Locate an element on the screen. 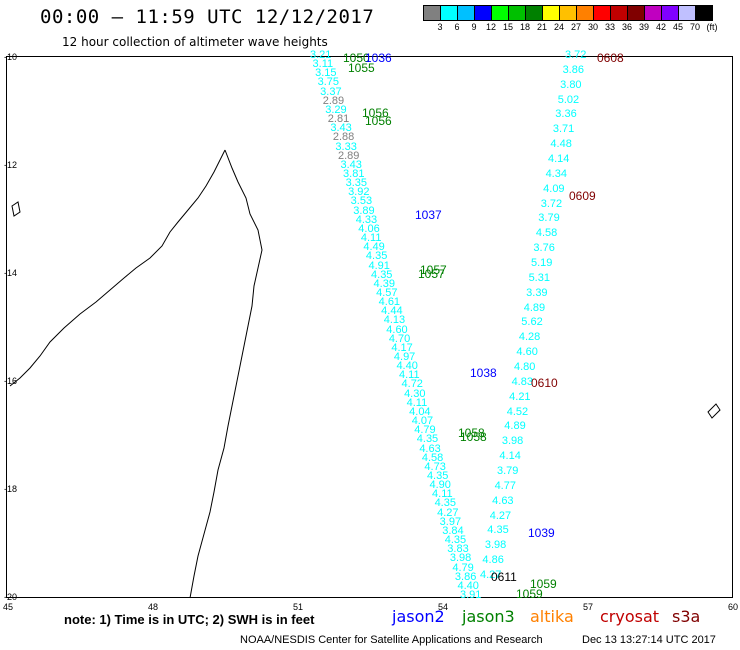 This screenshot has height=650, width=740. pass-time-label: 1050 is located at coordinates (356, 58).